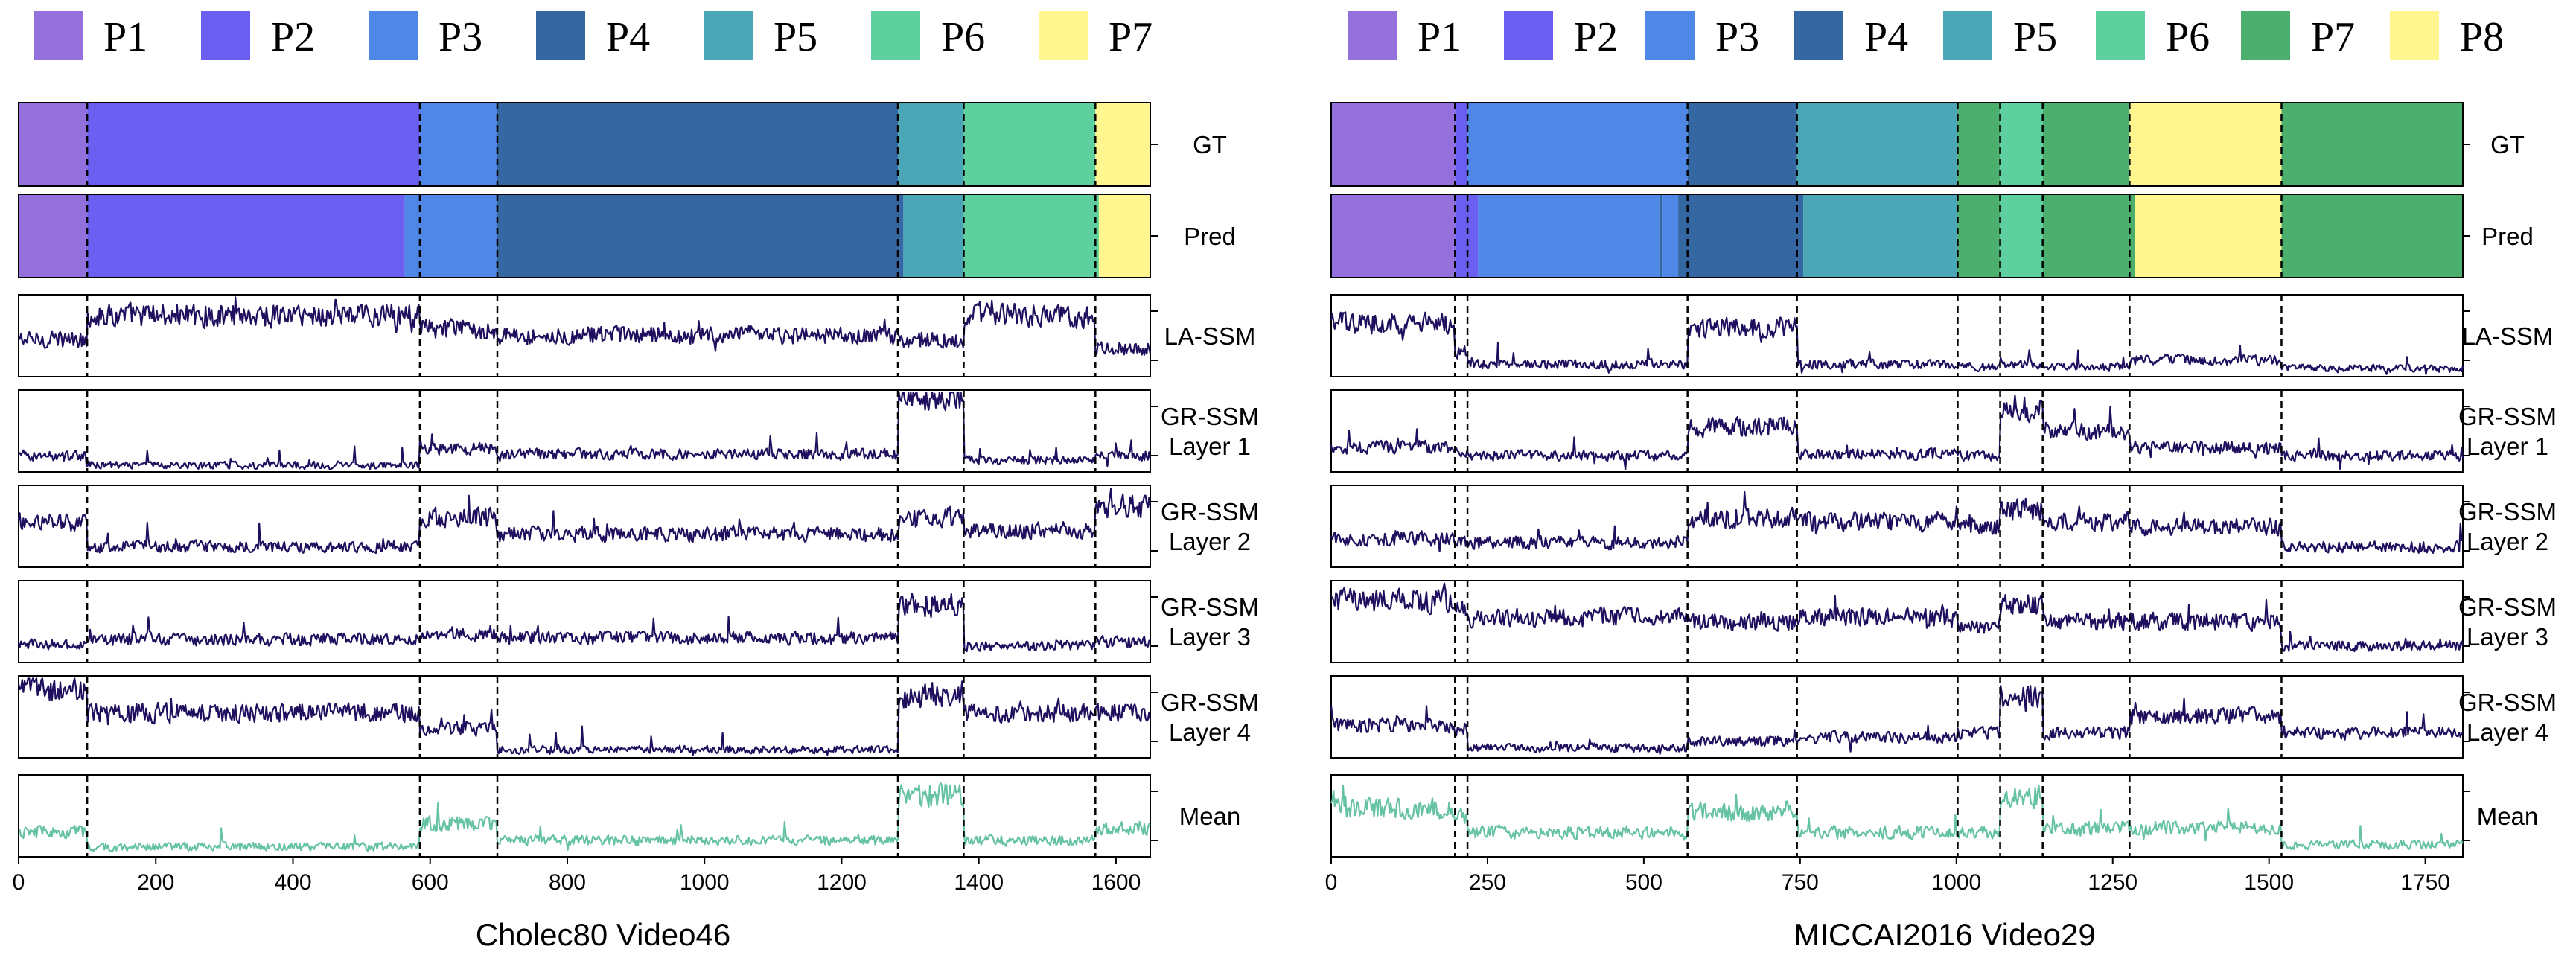  What do you see at coordinates (1887, 876) in the screenshot?
I see `x-axis: 0 250 500 750 1000 1250 1500 1750` at bounding box center [1887, 876].